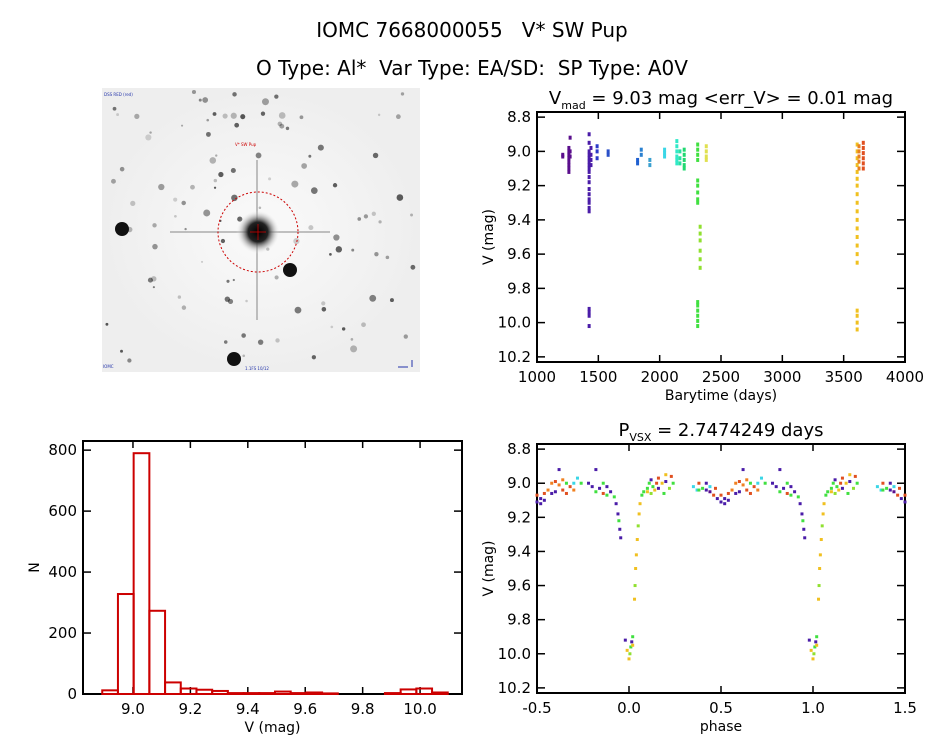 The image size is (944, 747). Describe the element at coordinates (472, 30) in the screenshot. I see `figure-title: IOMC 7668000055 V* SW Pup` at that location.